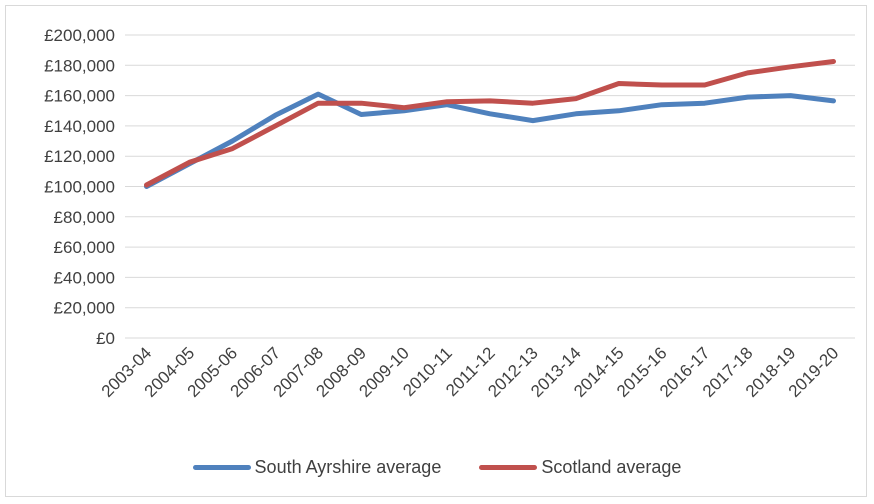 Image resolution: width=874 pixels, height=504 pixels. I want to click on y-tick-label: £160,000, so click(79, 96).